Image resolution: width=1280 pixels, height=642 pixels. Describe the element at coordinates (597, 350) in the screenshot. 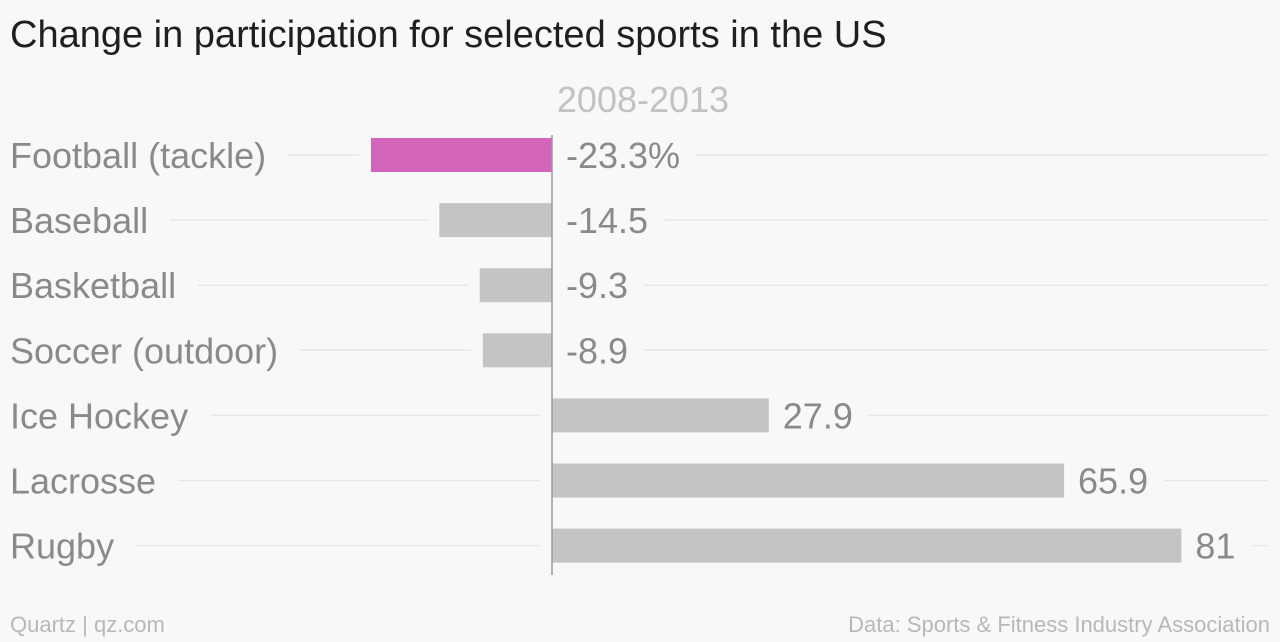

I see `value-label: -8.9` at that location.